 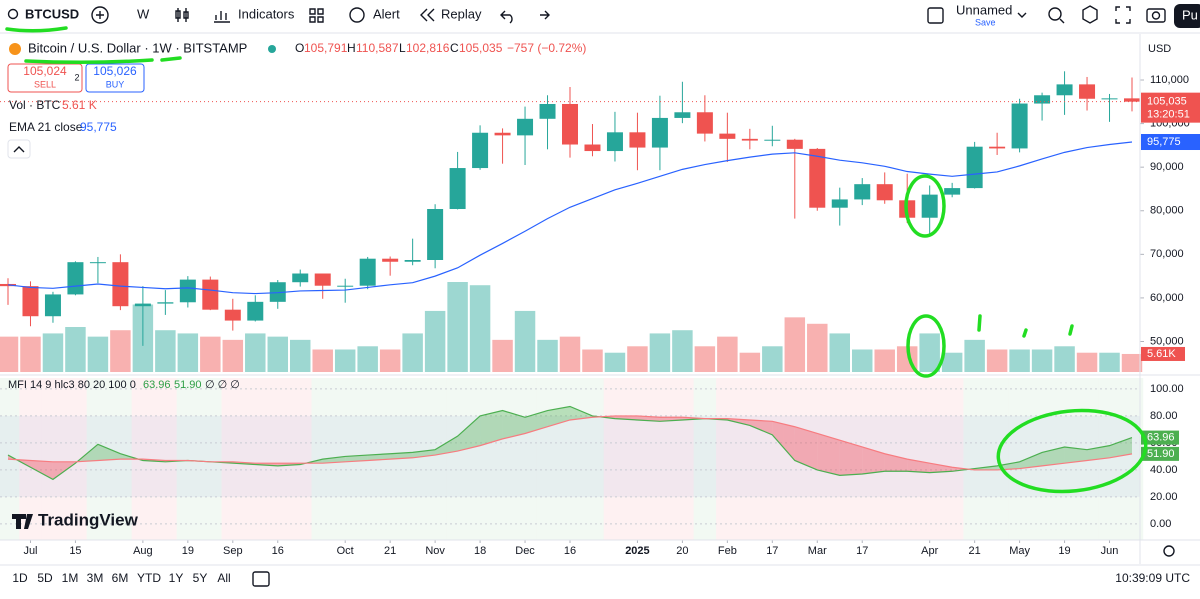 I want to click on open-label: O, so click(x=299, y=48).